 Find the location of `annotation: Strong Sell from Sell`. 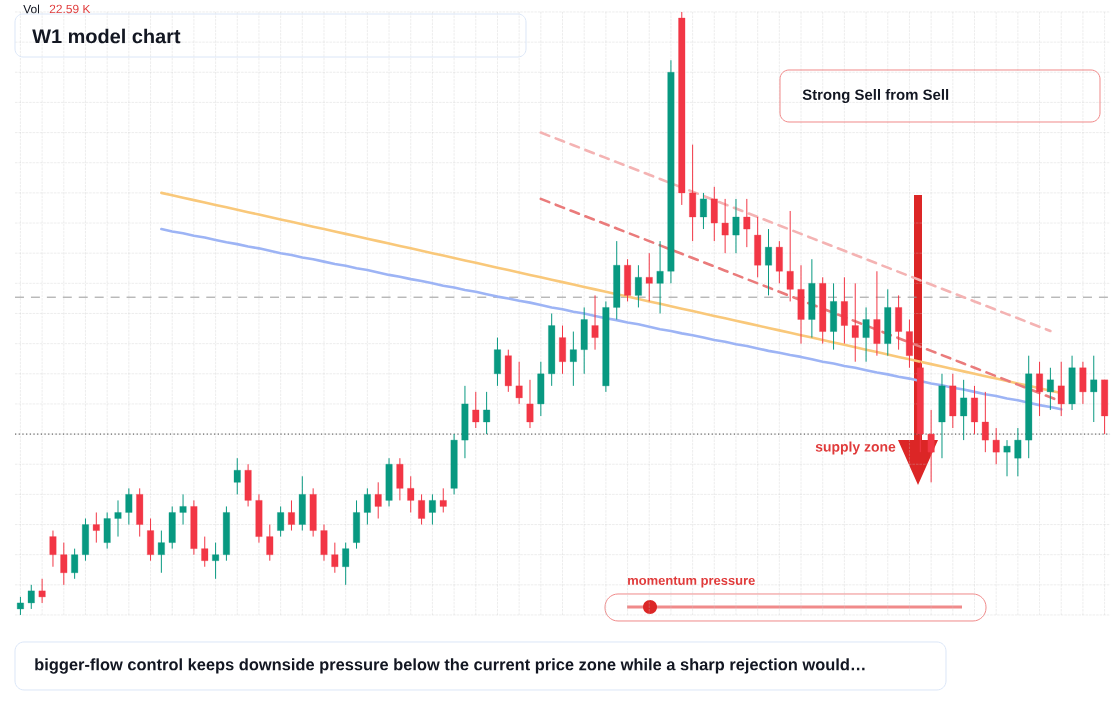

annotation: Strong Sell from Sell is located at coordinates (875, 95).